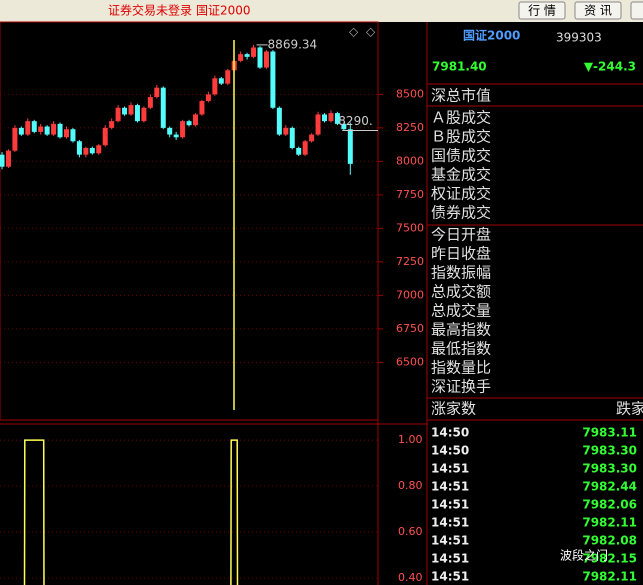 The image size is (643, 585). Describe the element at coordinates (461, 387) in the screenshot. I see `field-label: 深证换手` at that location.